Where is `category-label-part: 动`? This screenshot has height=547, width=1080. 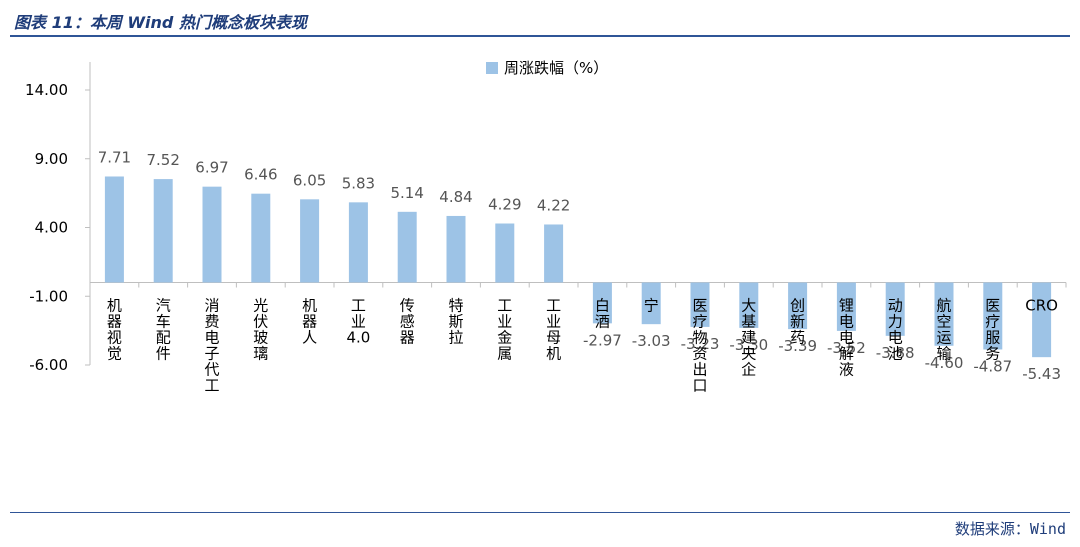
category-label-part: 动 is located at coordinates (895, 306).